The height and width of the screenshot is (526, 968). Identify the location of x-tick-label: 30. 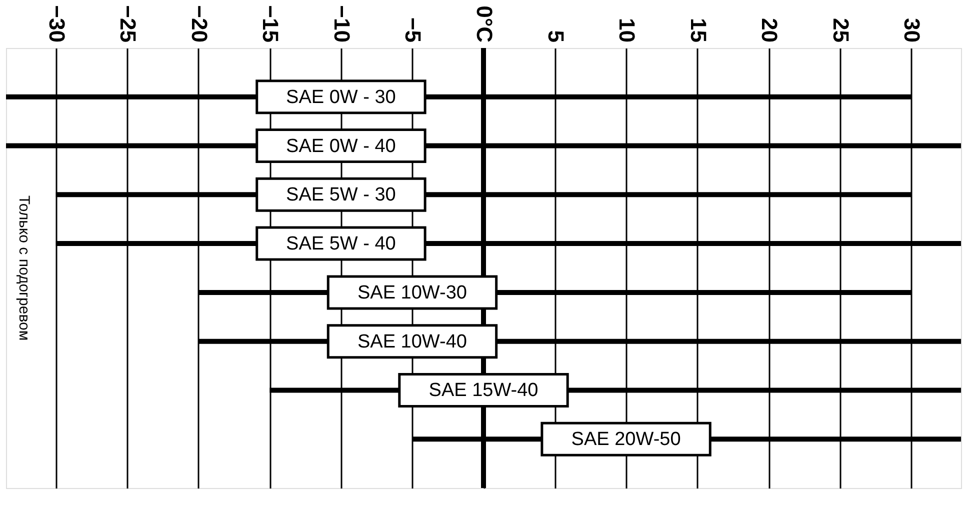
(912, 30).